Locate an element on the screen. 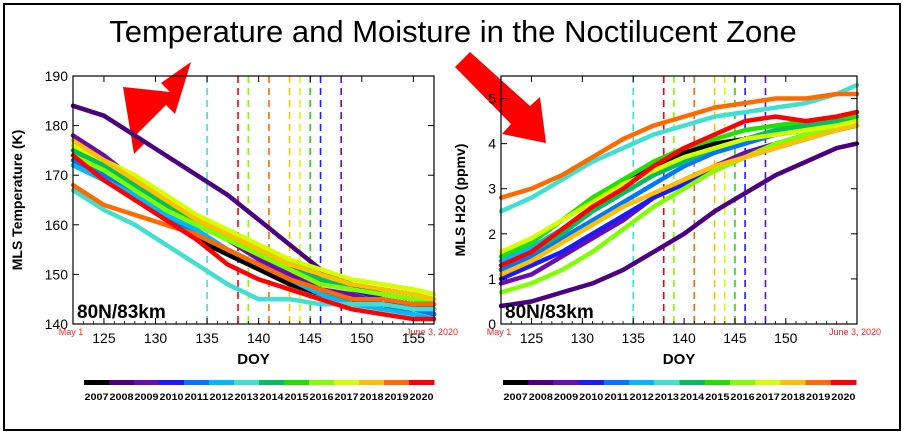  temperature-end-date-label: June 3, 2020 is located at coordinates (432, 332).